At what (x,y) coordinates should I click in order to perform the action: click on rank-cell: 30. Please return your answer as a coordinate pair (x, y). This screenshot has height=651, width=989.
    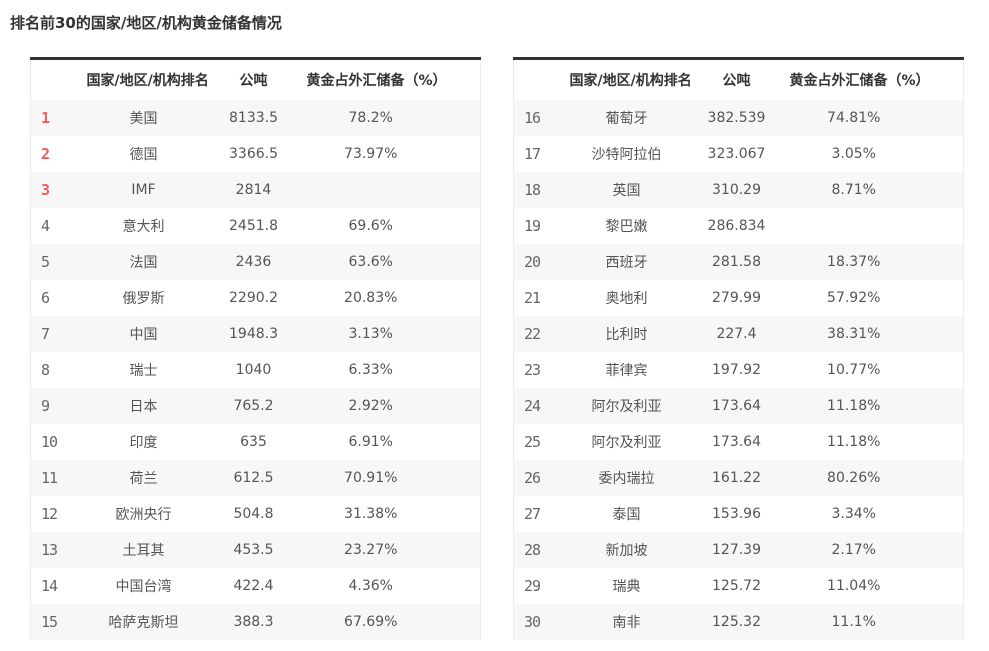
    Looking at the image, I should click on (532, 621).